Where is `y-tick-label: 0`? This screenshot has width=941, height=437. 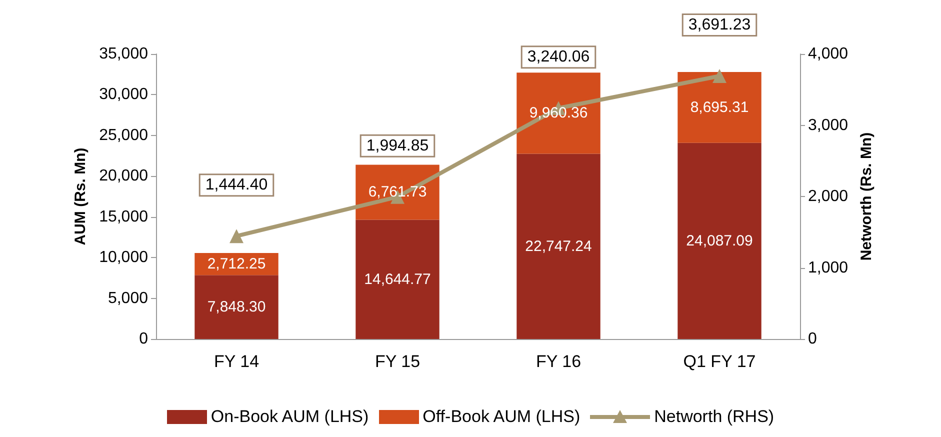 y-tick-label: 0 is located at coordinates (143, 339).